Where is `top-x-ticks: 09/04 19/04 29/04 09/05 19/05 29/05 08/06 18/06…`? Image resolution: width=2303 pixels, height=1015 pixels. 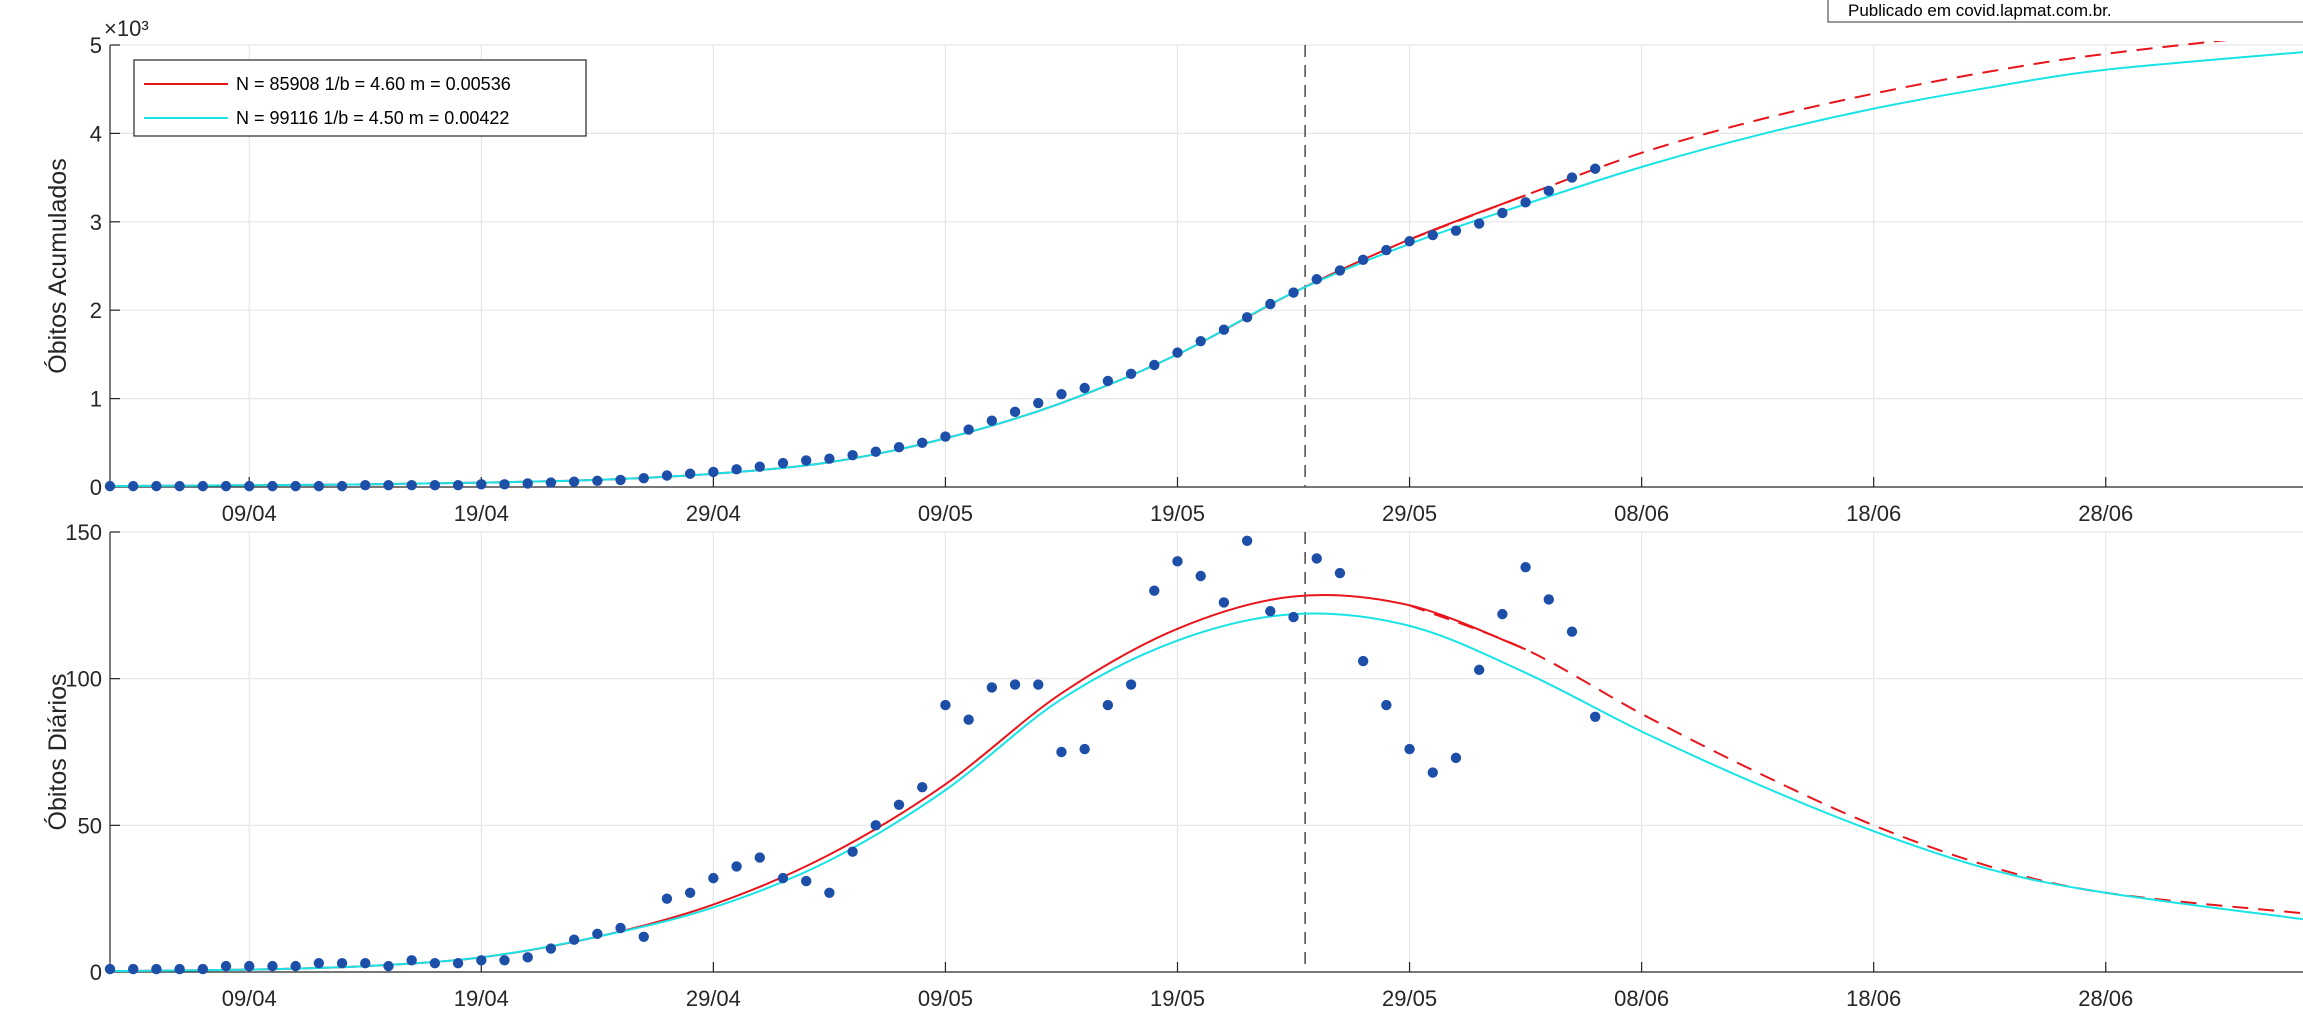
top-x-ticks: 09/04 19/04 29/04 09/05 19/05 29/05 08/06 18/06… is located at coordinates (1177, 501).